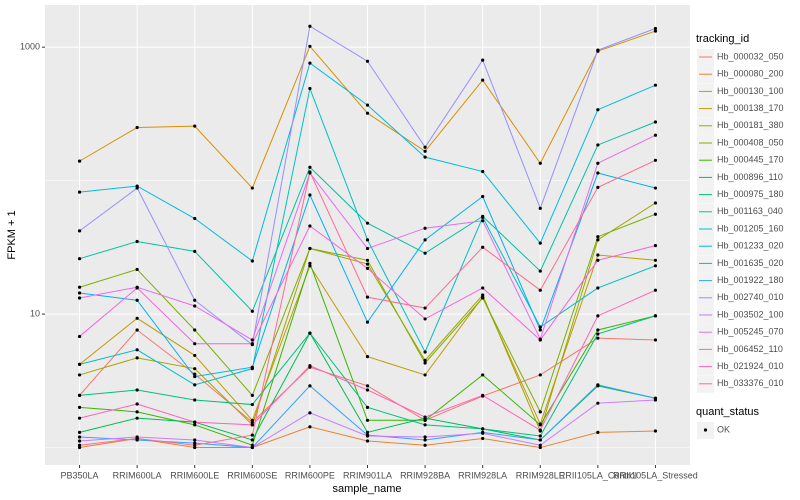  What do you see at coordinates (750, 383) in the screenshot?
I see `legend-label: Hb_033376_010` at bounding box center [750, 383].